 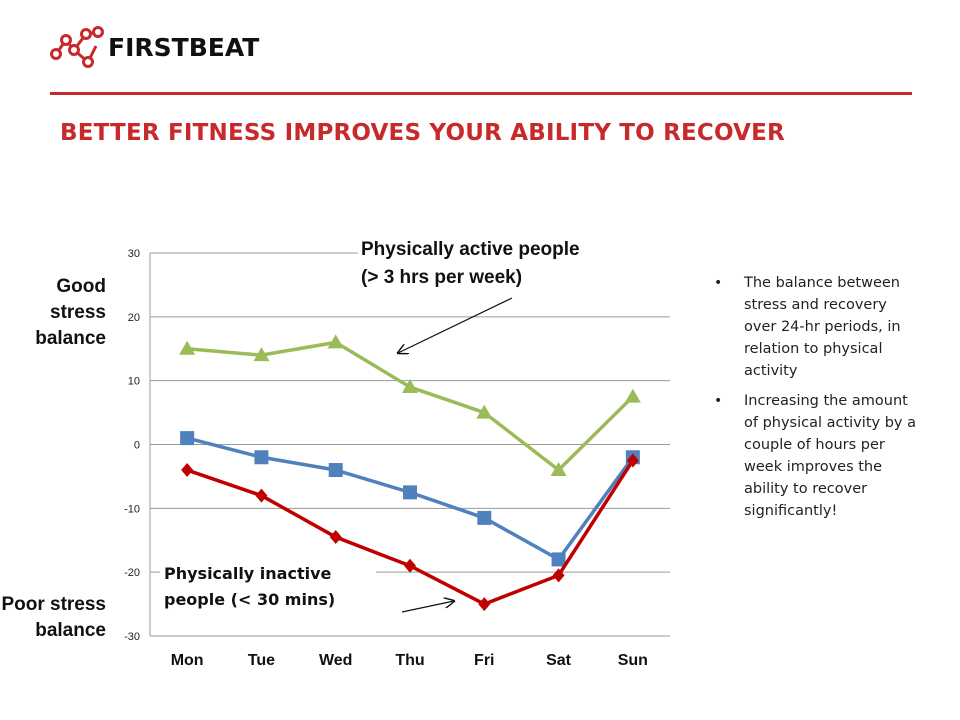 I want to click on inactive-annotation-line1: Physically inactive, so click(x=248, y=573).